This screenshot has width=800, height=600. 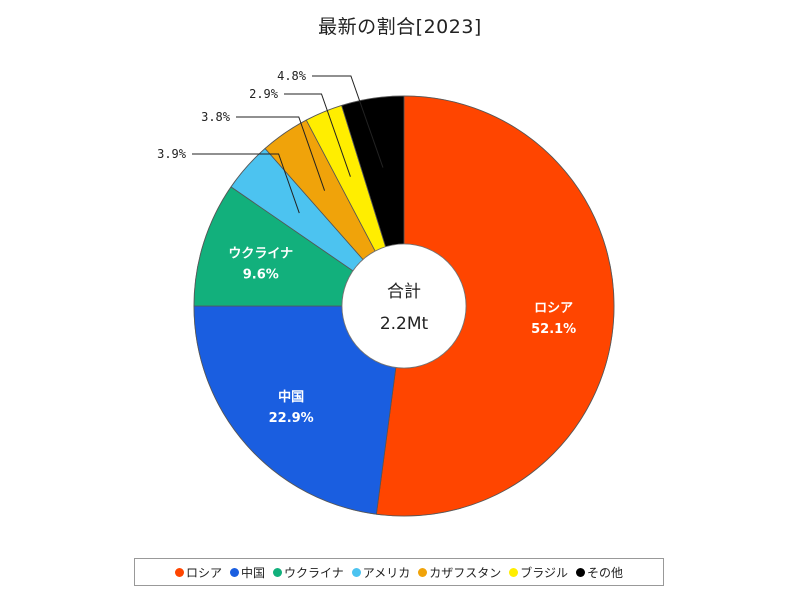 I want to click on legend-item-4: アメリカ, so click(x=381, y=572).